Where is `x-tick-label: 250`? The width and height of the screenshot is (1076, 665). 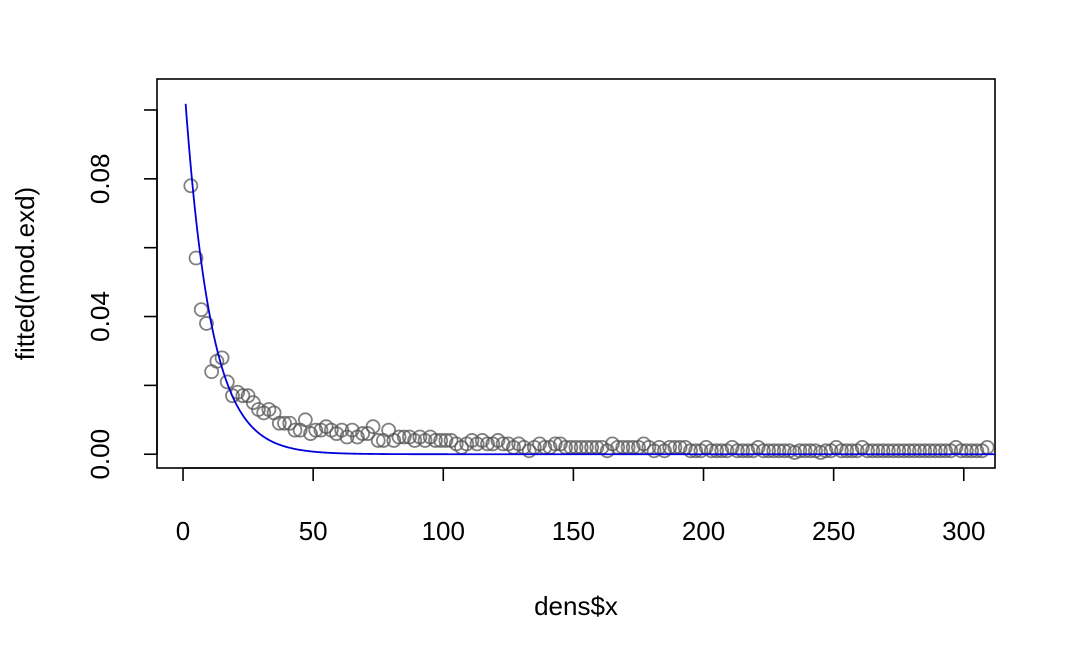 x-tick-label: 250 is located at coordinates (833, 531).